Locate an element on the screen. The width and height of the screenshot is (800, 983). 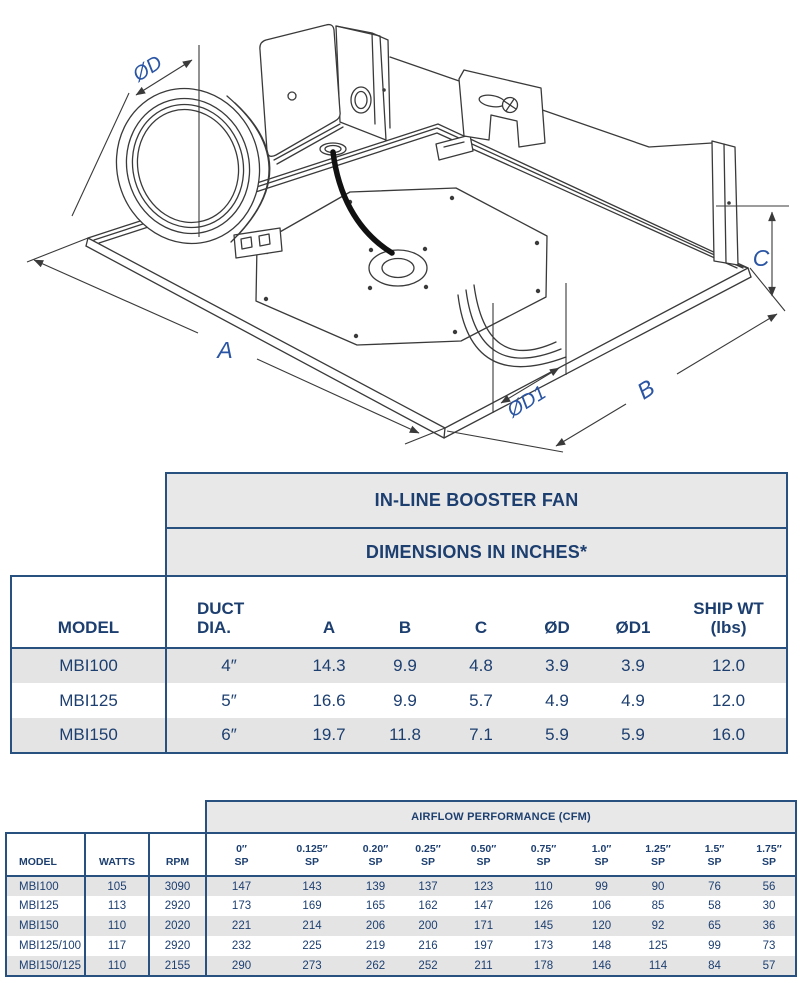
table-cell: 262 is located at coordinates (376, 966).